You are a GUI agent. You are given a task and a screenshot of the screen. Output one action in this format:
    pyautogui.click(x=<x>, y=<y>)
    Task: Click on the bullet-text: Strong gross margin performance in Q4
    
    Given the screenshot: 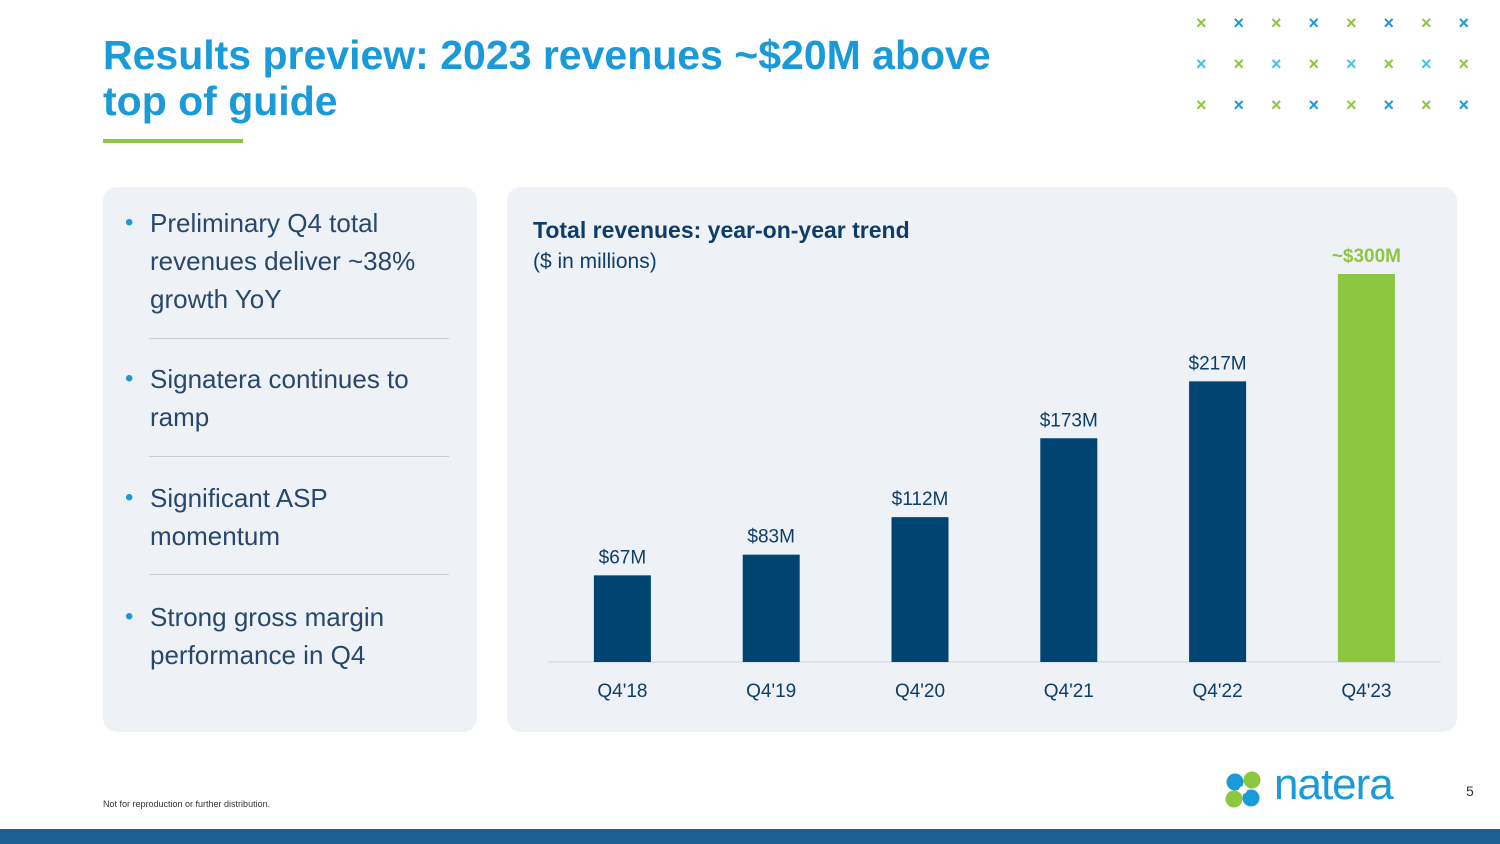 What is the action you would take?
    pyautogui.click(x=267, y=636)
    